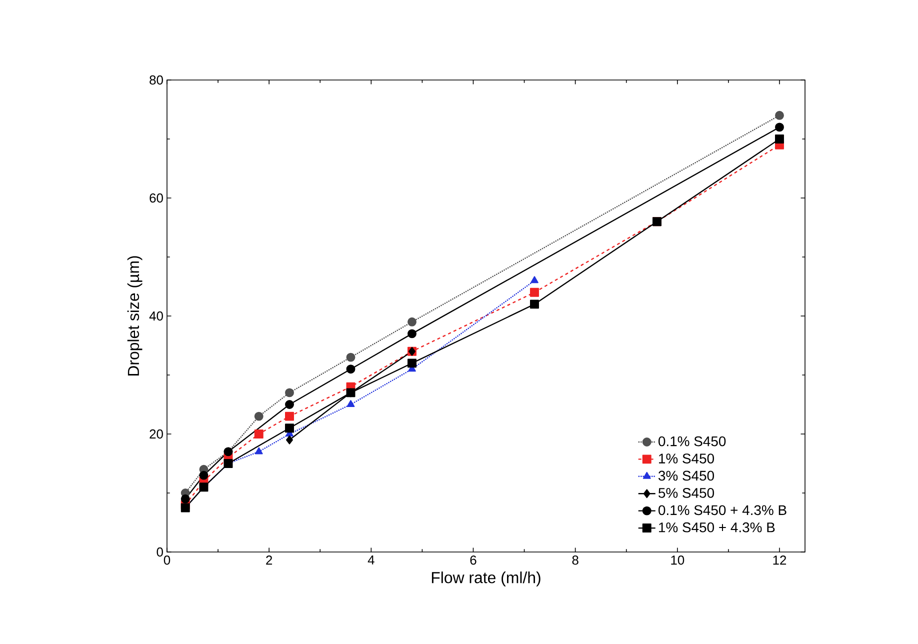  I want to click on y-tick-label: 0, so click(159, 552).